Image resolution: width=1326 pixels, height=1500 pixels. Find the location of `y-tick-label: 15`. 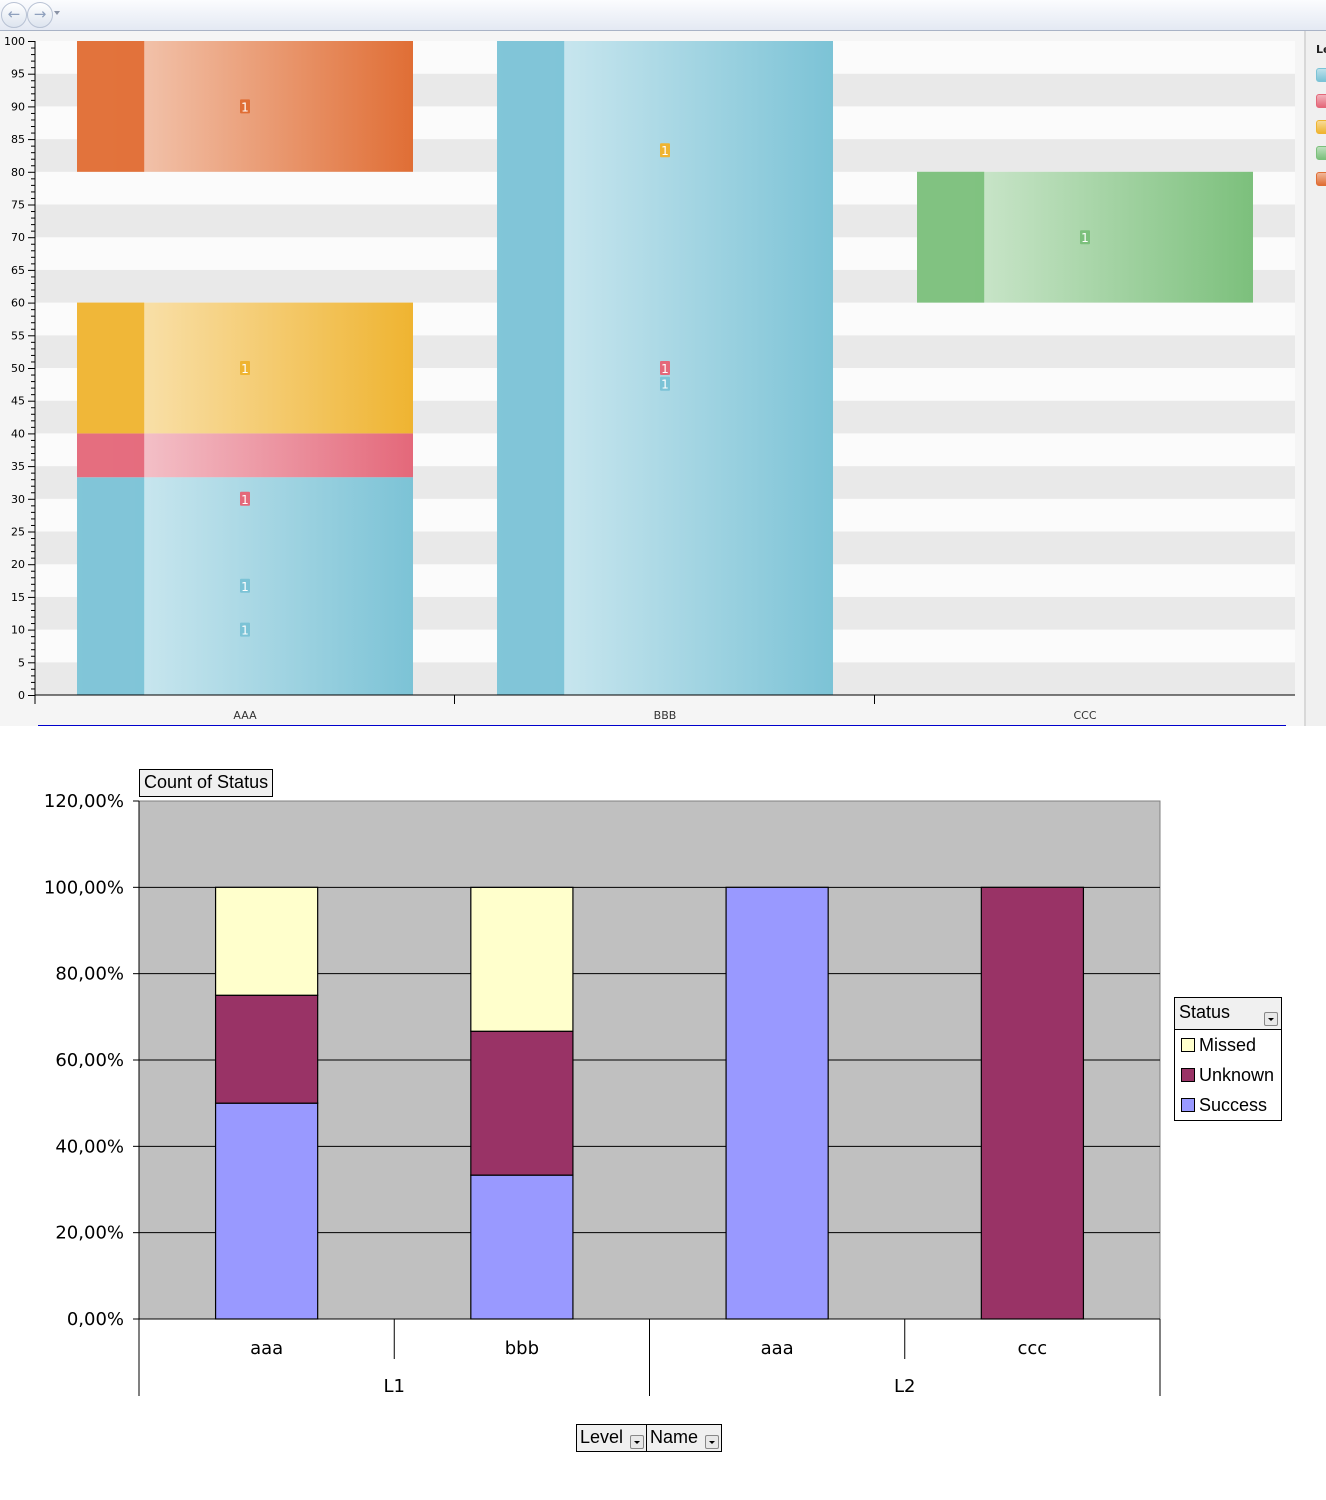

y-tick-label: 15 is located at coordinates (18, 597).